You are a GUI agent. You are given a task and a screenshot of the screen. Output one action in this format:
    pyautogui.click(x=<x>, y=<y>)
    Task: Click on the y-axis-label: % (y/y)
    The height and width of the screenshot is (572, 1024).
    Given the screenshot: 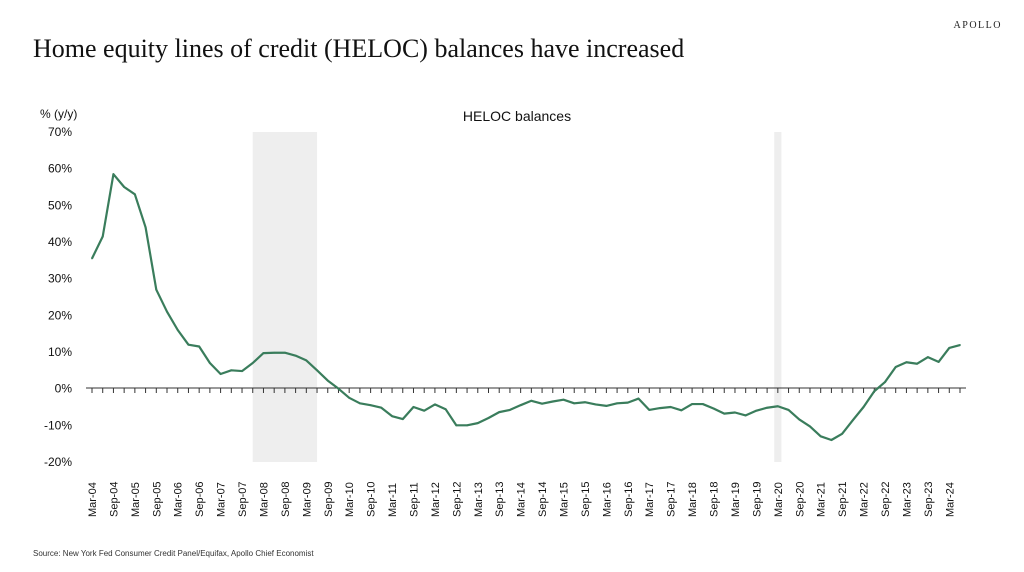 What is the action you would take?
    pyautogui.click(x=58, y=114)
    